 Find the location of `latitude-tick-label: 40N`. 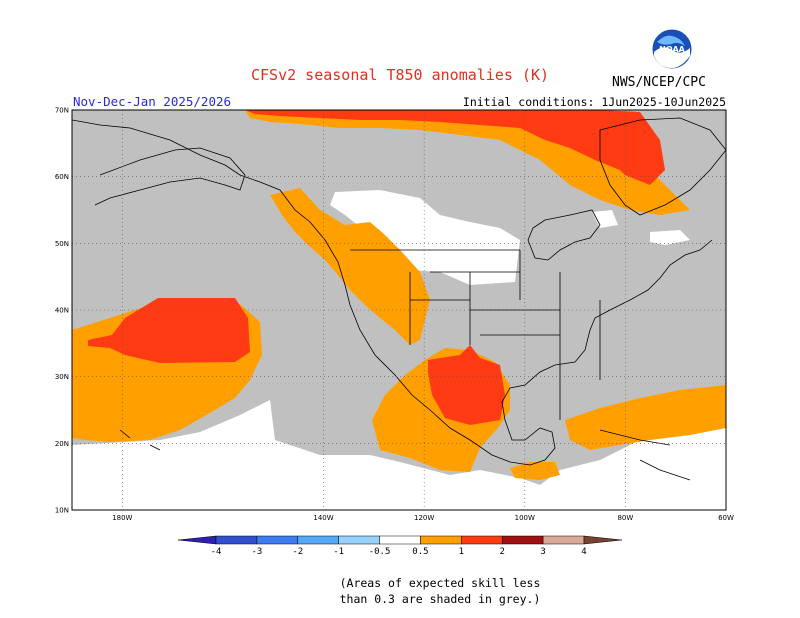

latitude-tick-label: 40N is located at coordinates (62, 311).